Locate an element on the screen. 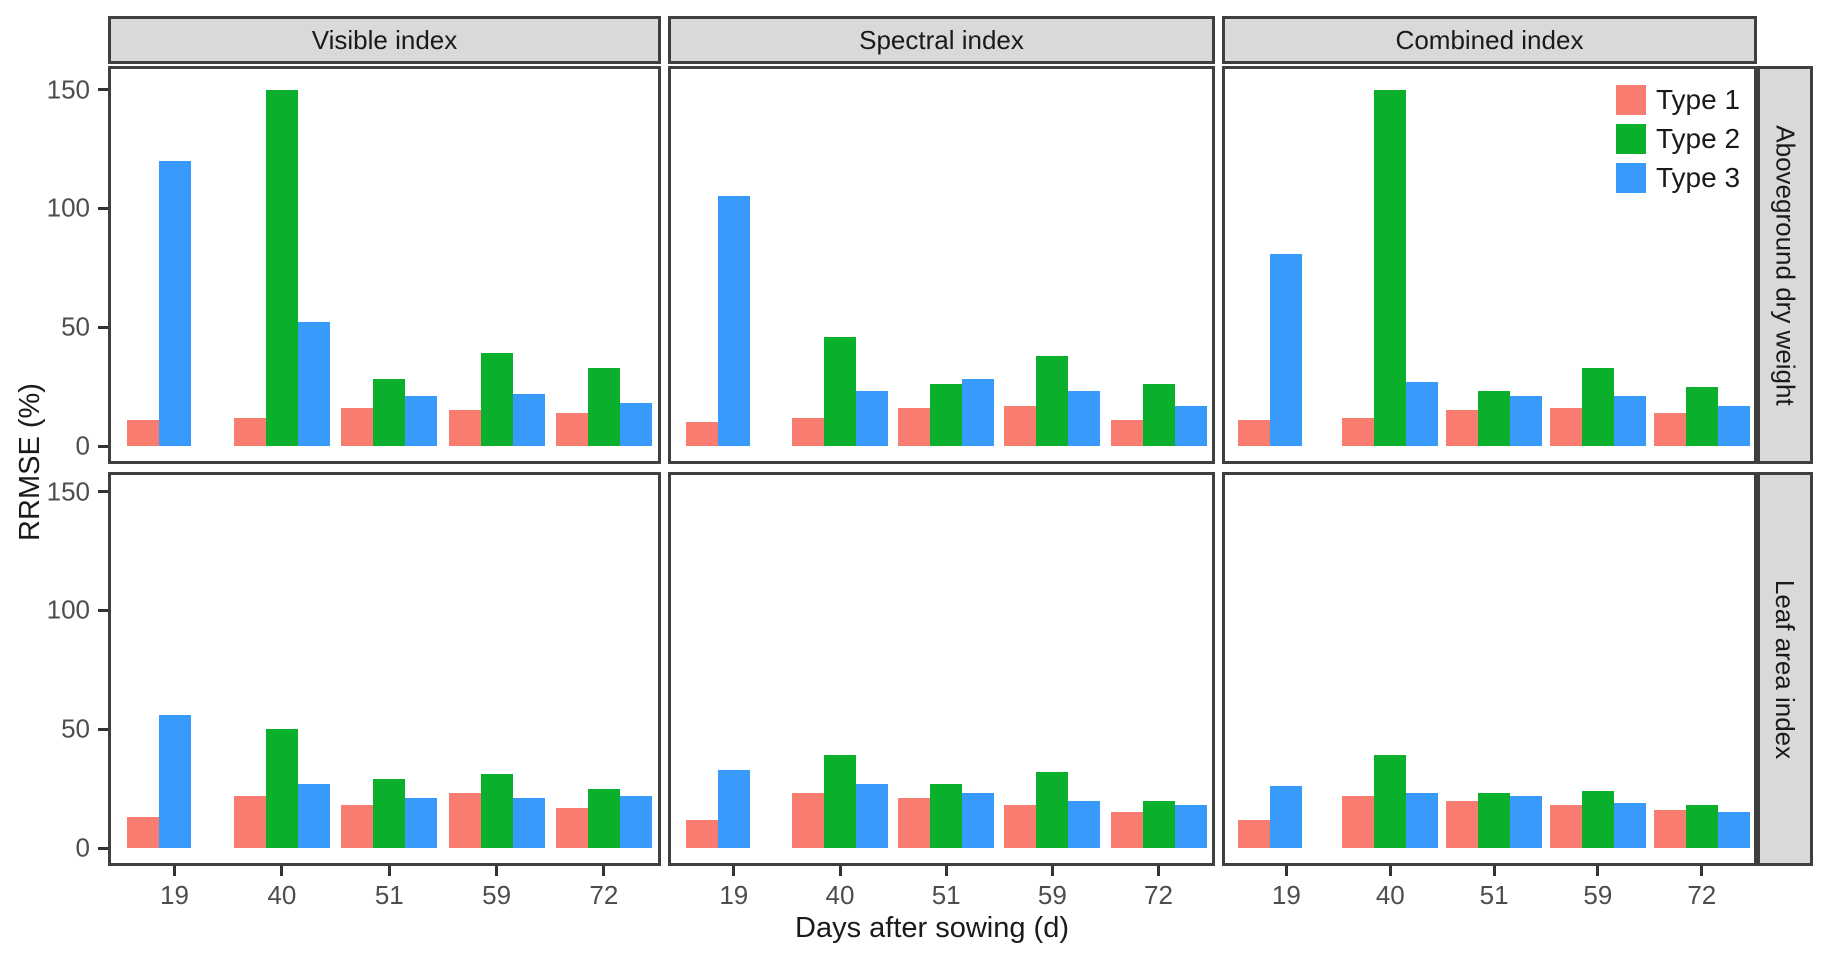 The image size is (1830, 955). panel-leafarea-visible is located at coordinates (384, 669).